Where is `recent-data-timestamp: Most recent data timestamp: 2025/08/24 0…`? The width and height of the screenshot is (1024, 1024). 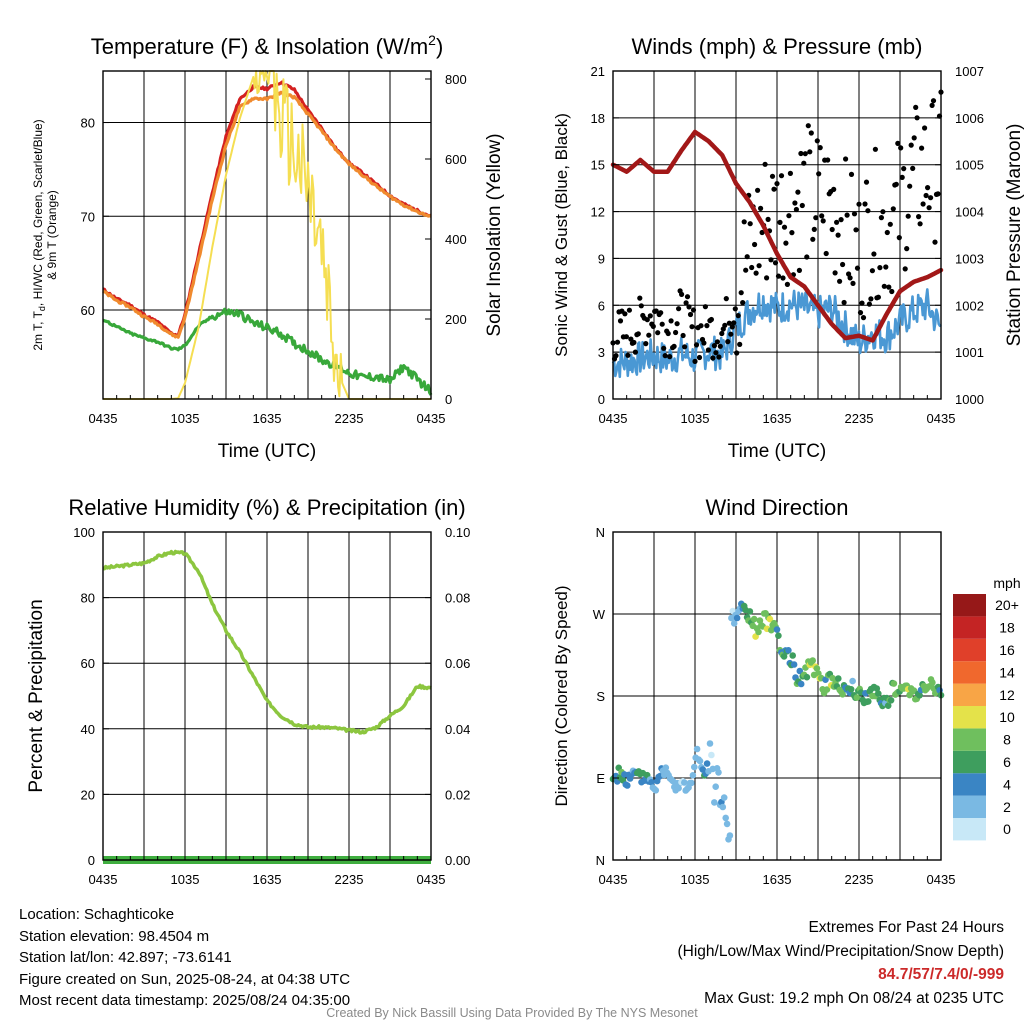 recent-data-timestamp: Most recent data timestamp: 2025/08/24 0… is located at coordinates (185, 1000).